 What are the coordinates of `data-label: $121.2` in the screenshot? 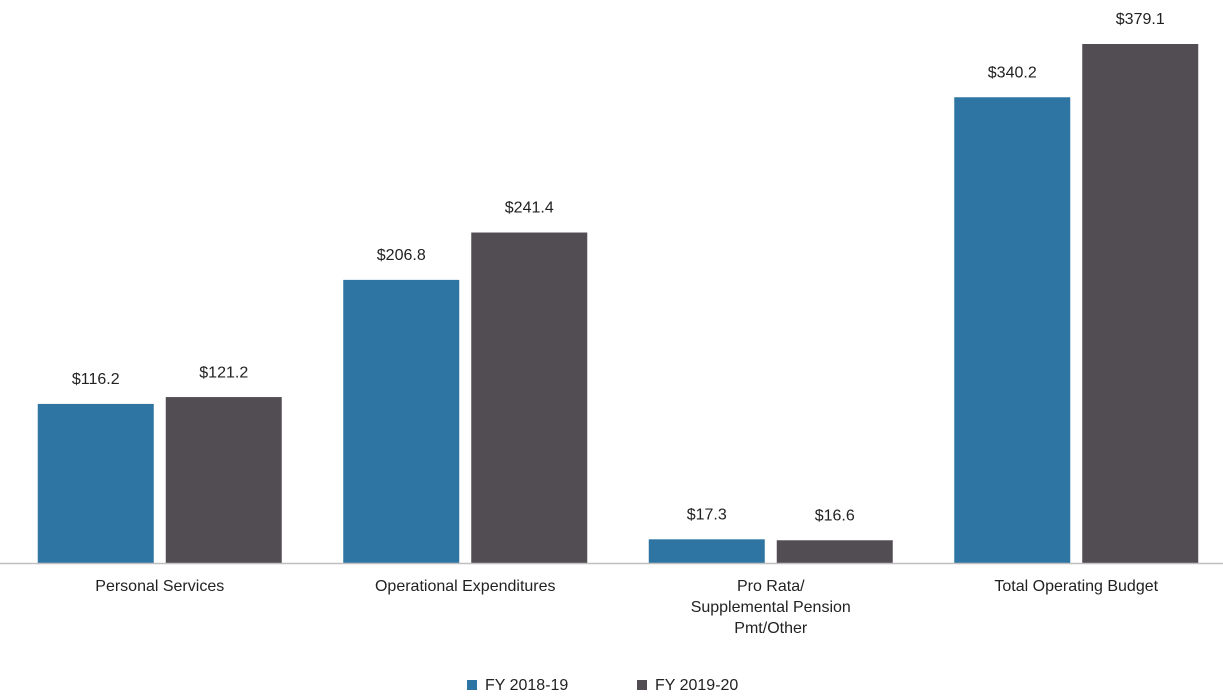 It's located at (223, 372).